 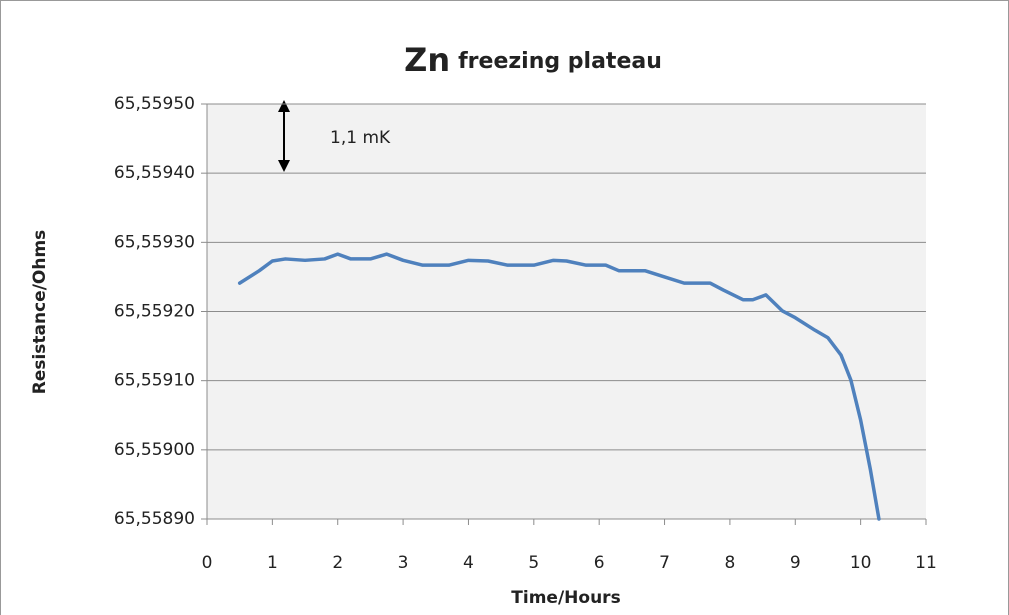 I want to click on y-tick-label: 65,55900, so click(x=154, y=450).